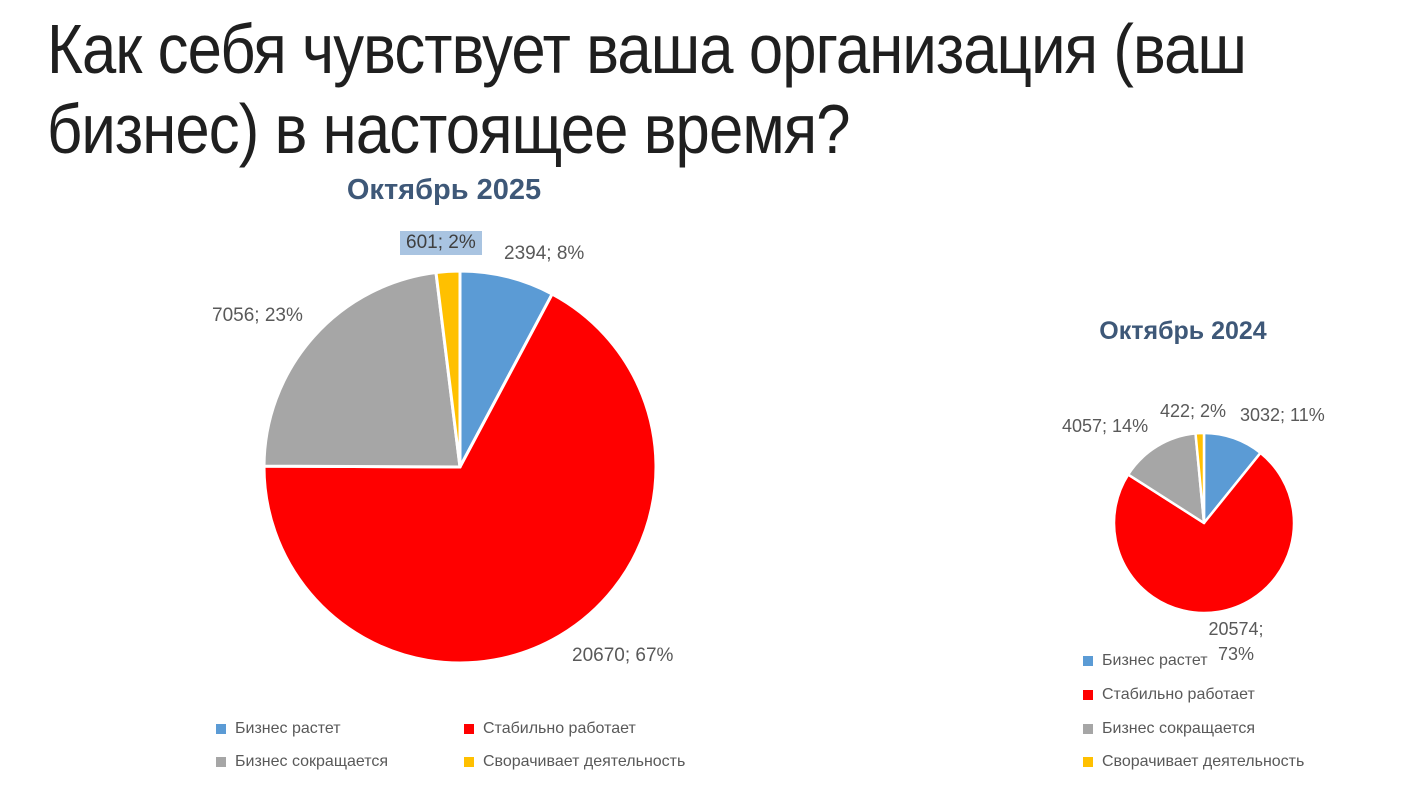  I want to click on chart-title-2024: Октябрь 2024, so click(1183, 331).